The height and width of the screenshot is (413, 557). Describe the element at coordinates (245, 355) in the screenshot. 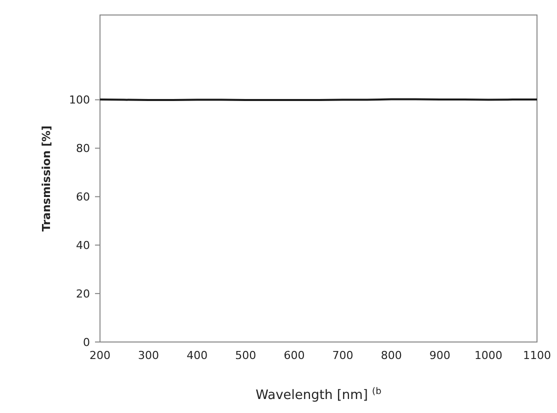

I see `x-tick-label: 500` at that location.